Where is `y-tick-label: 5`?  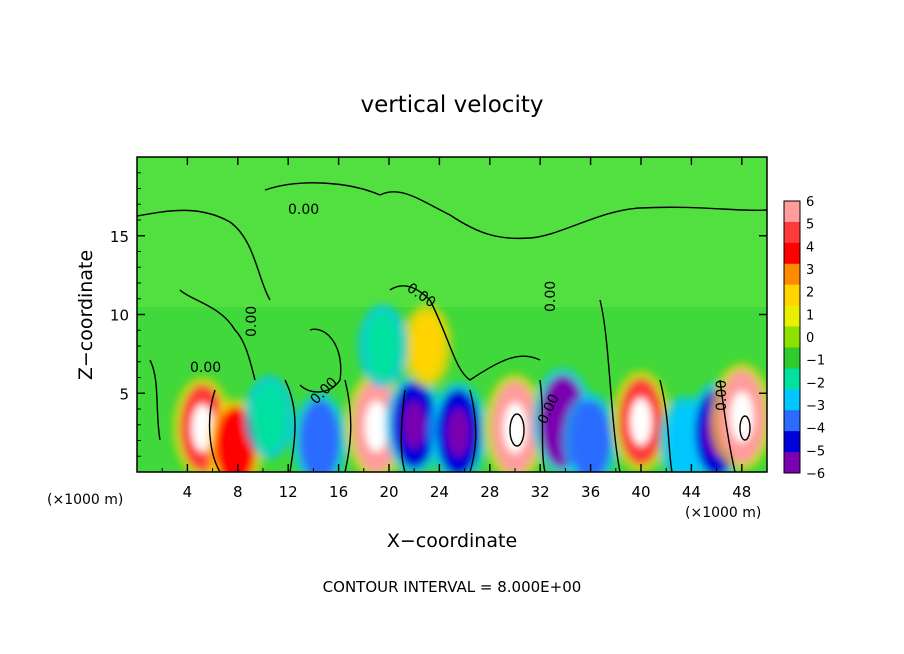
y-tick-label: 5 is located at coordinates (124, 394).